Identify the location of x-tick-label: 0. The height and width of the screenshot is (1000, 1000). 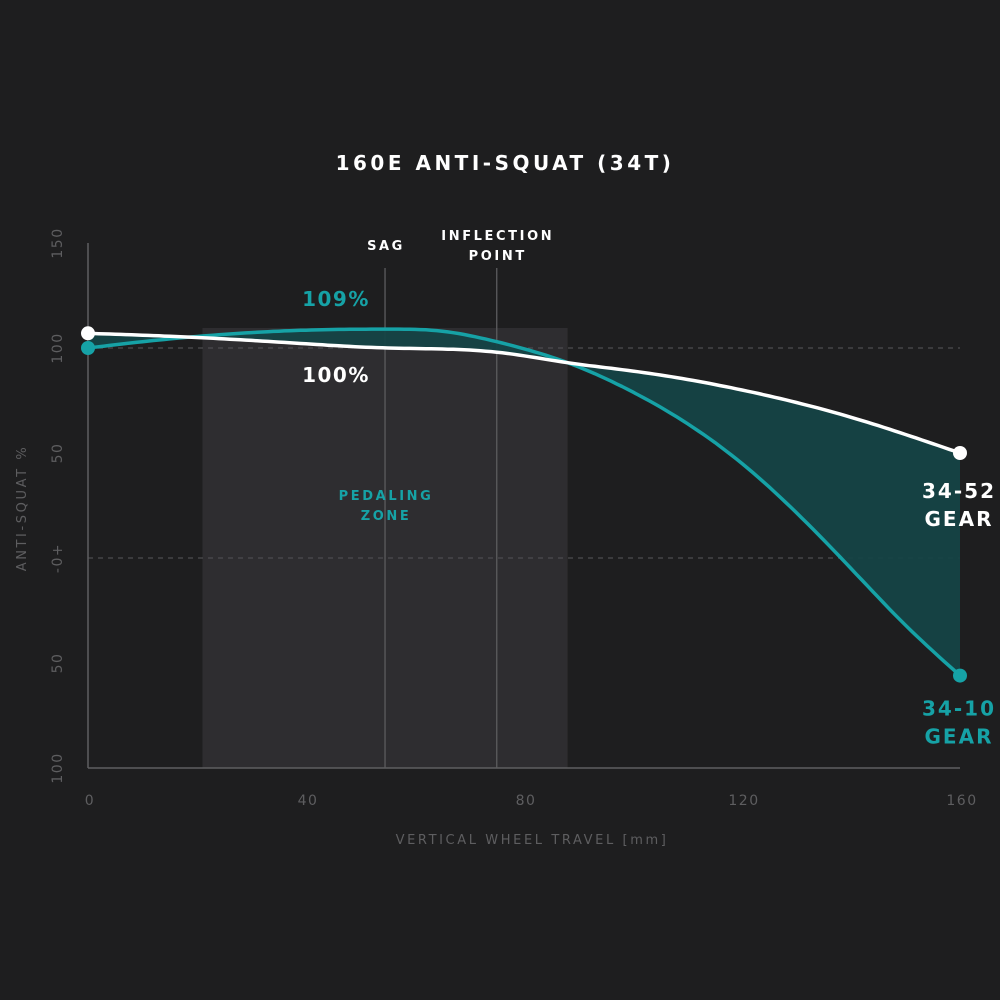
(90, 801).